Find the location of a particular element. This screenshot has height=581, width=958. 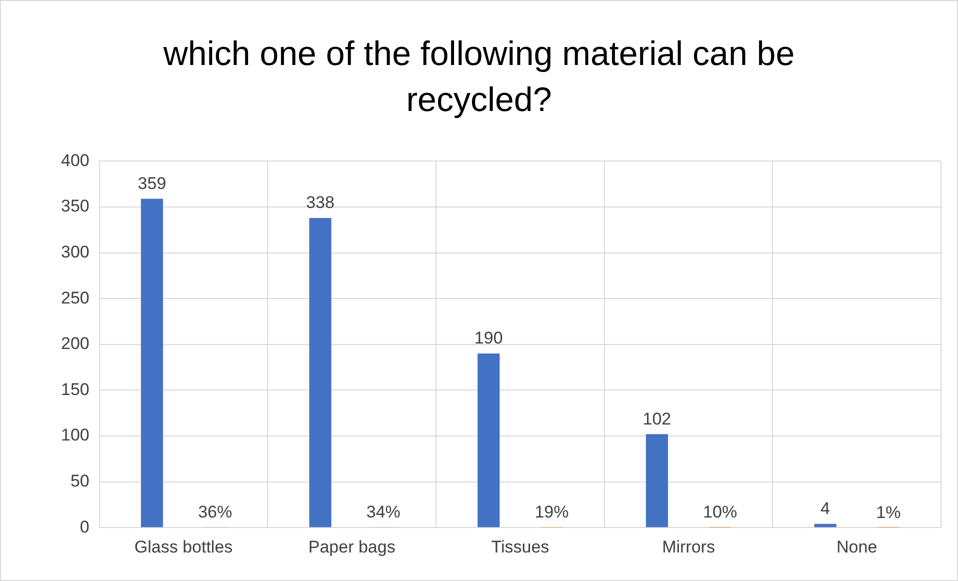

data-label: 4 is located at coordinates (825, 508).